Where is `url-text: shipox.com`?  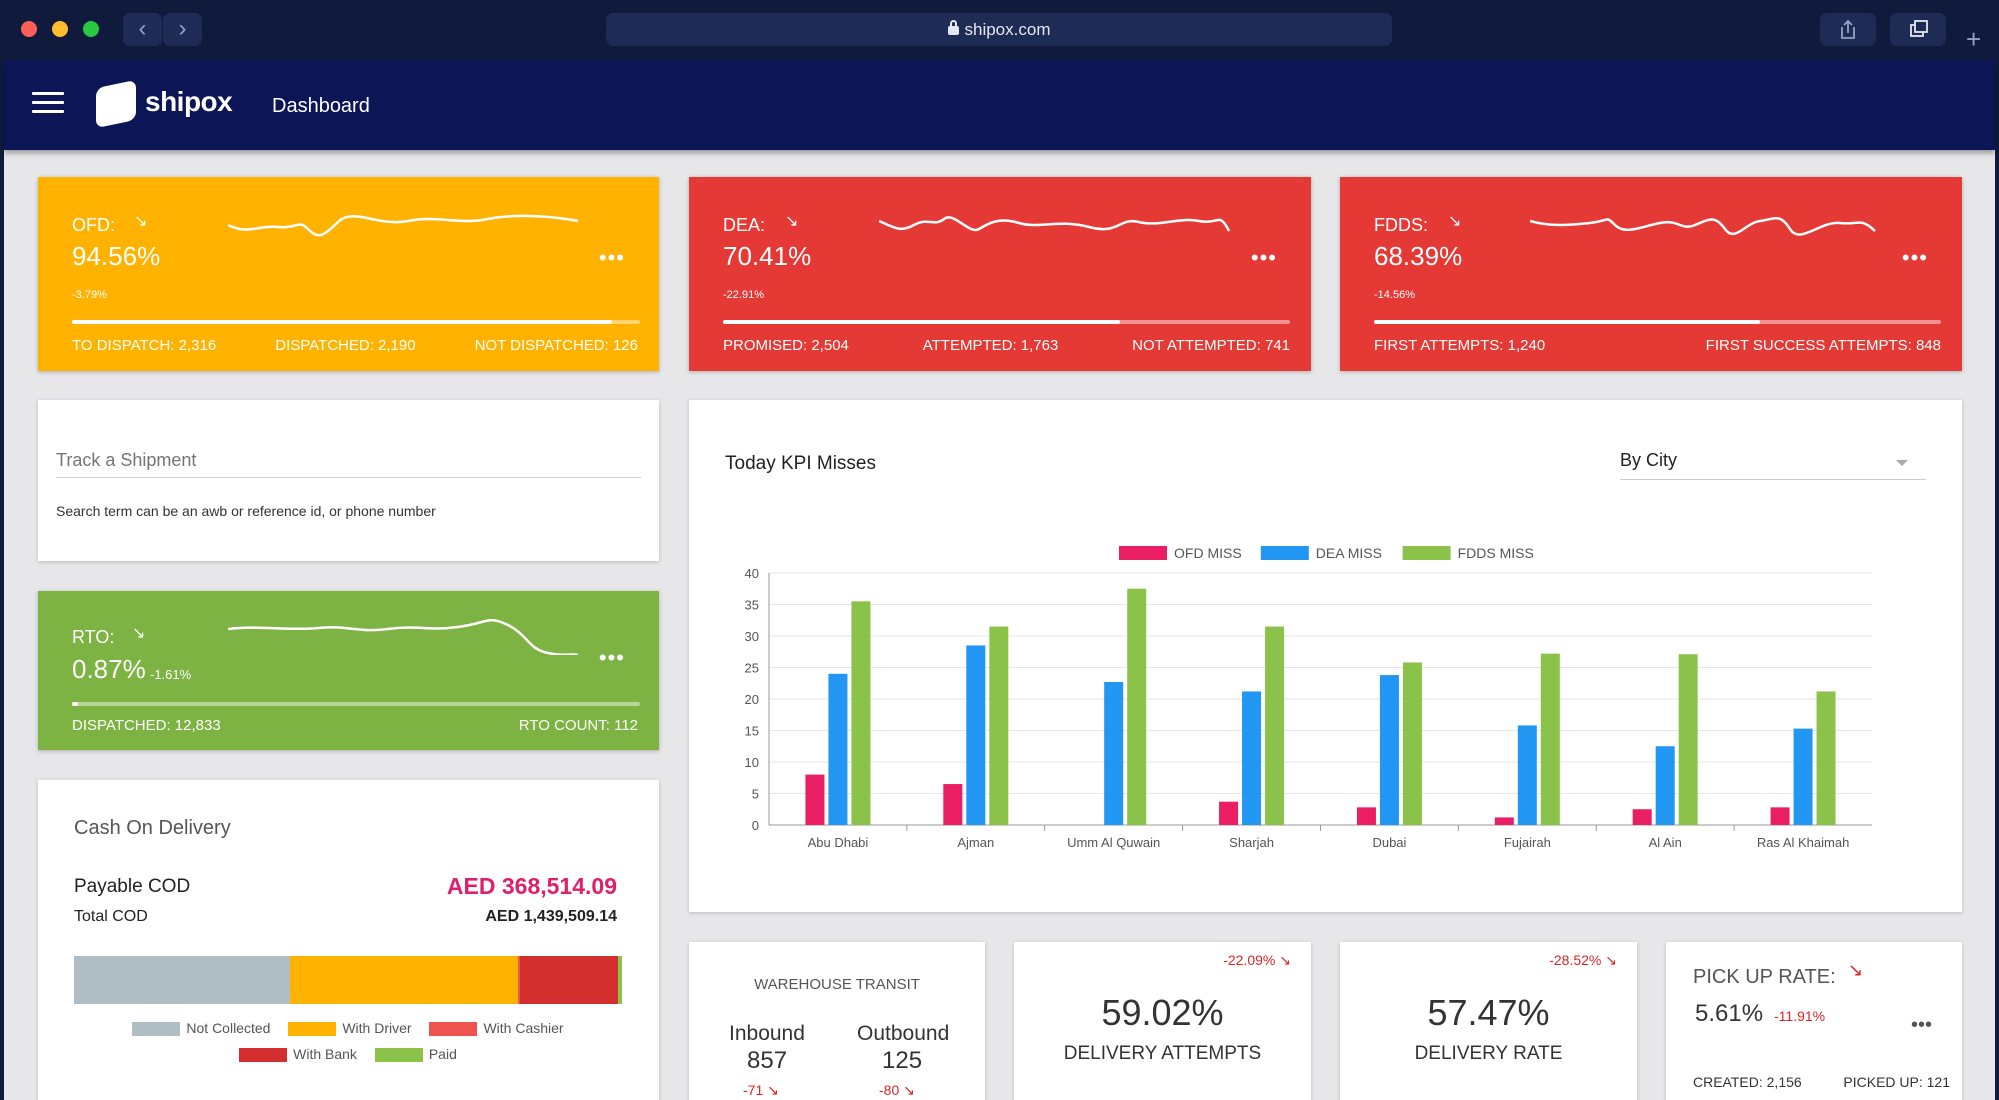
url-text: shipox.com is located at coordinates (1007, 29).